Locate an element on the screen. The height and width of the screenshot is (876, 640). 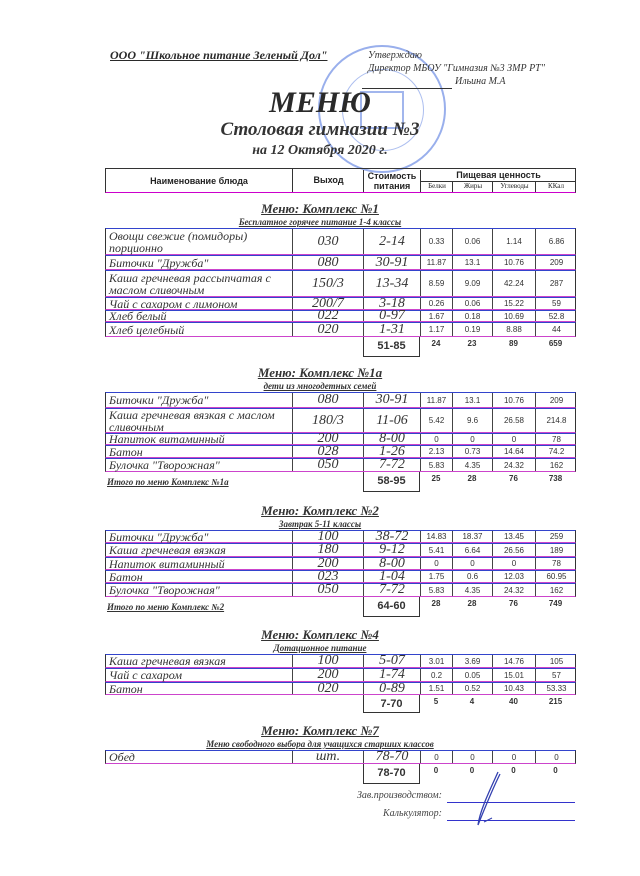
cell-output: 022 is located at coordinates (328, 316).